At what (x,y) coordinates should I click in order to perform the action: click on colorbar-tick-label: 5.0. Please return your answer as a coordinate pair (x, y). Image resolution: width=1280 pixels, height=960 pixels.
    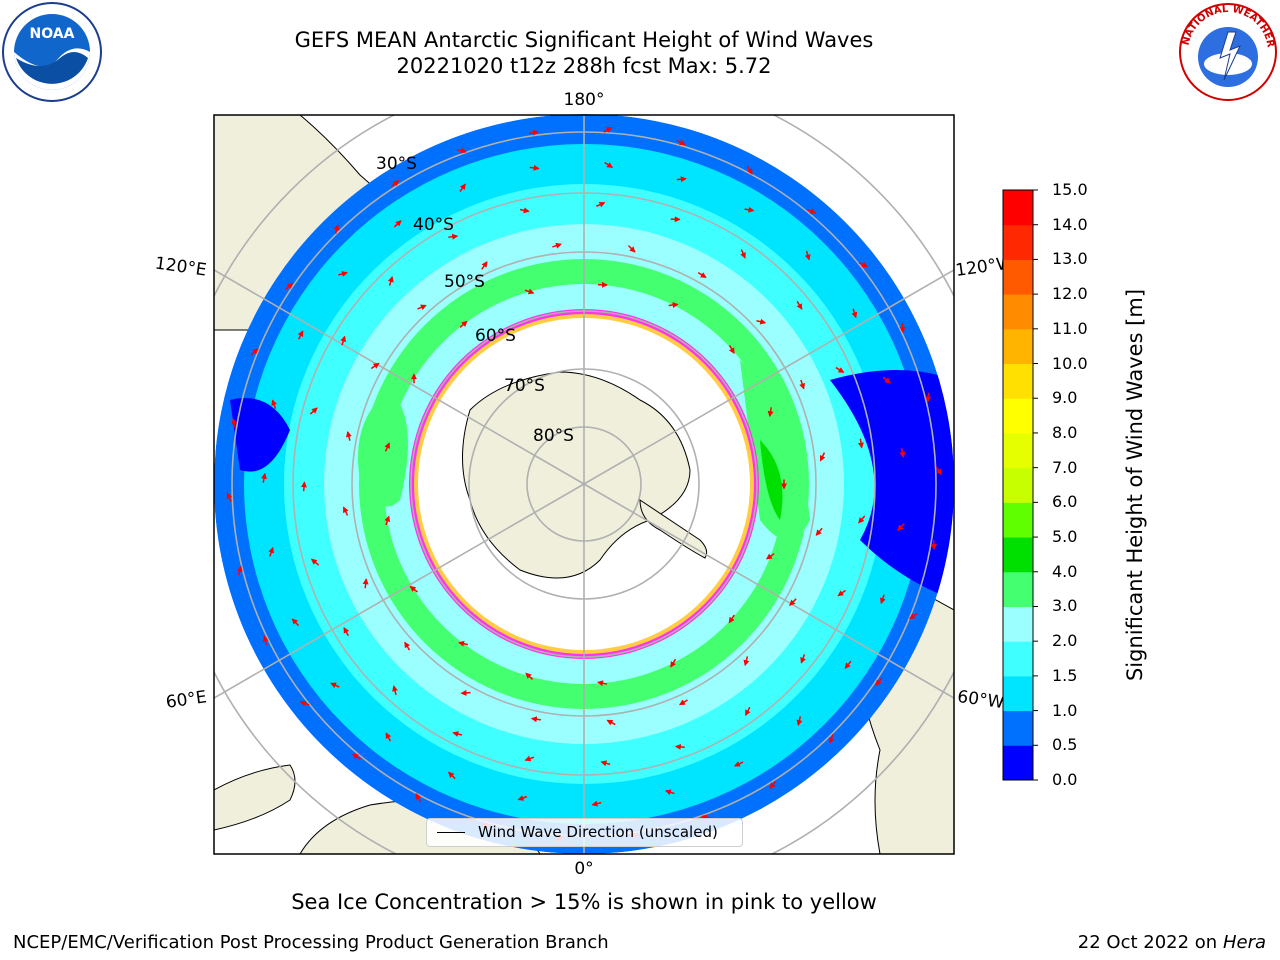
    Looking at the image, I should click on (1065, 537).